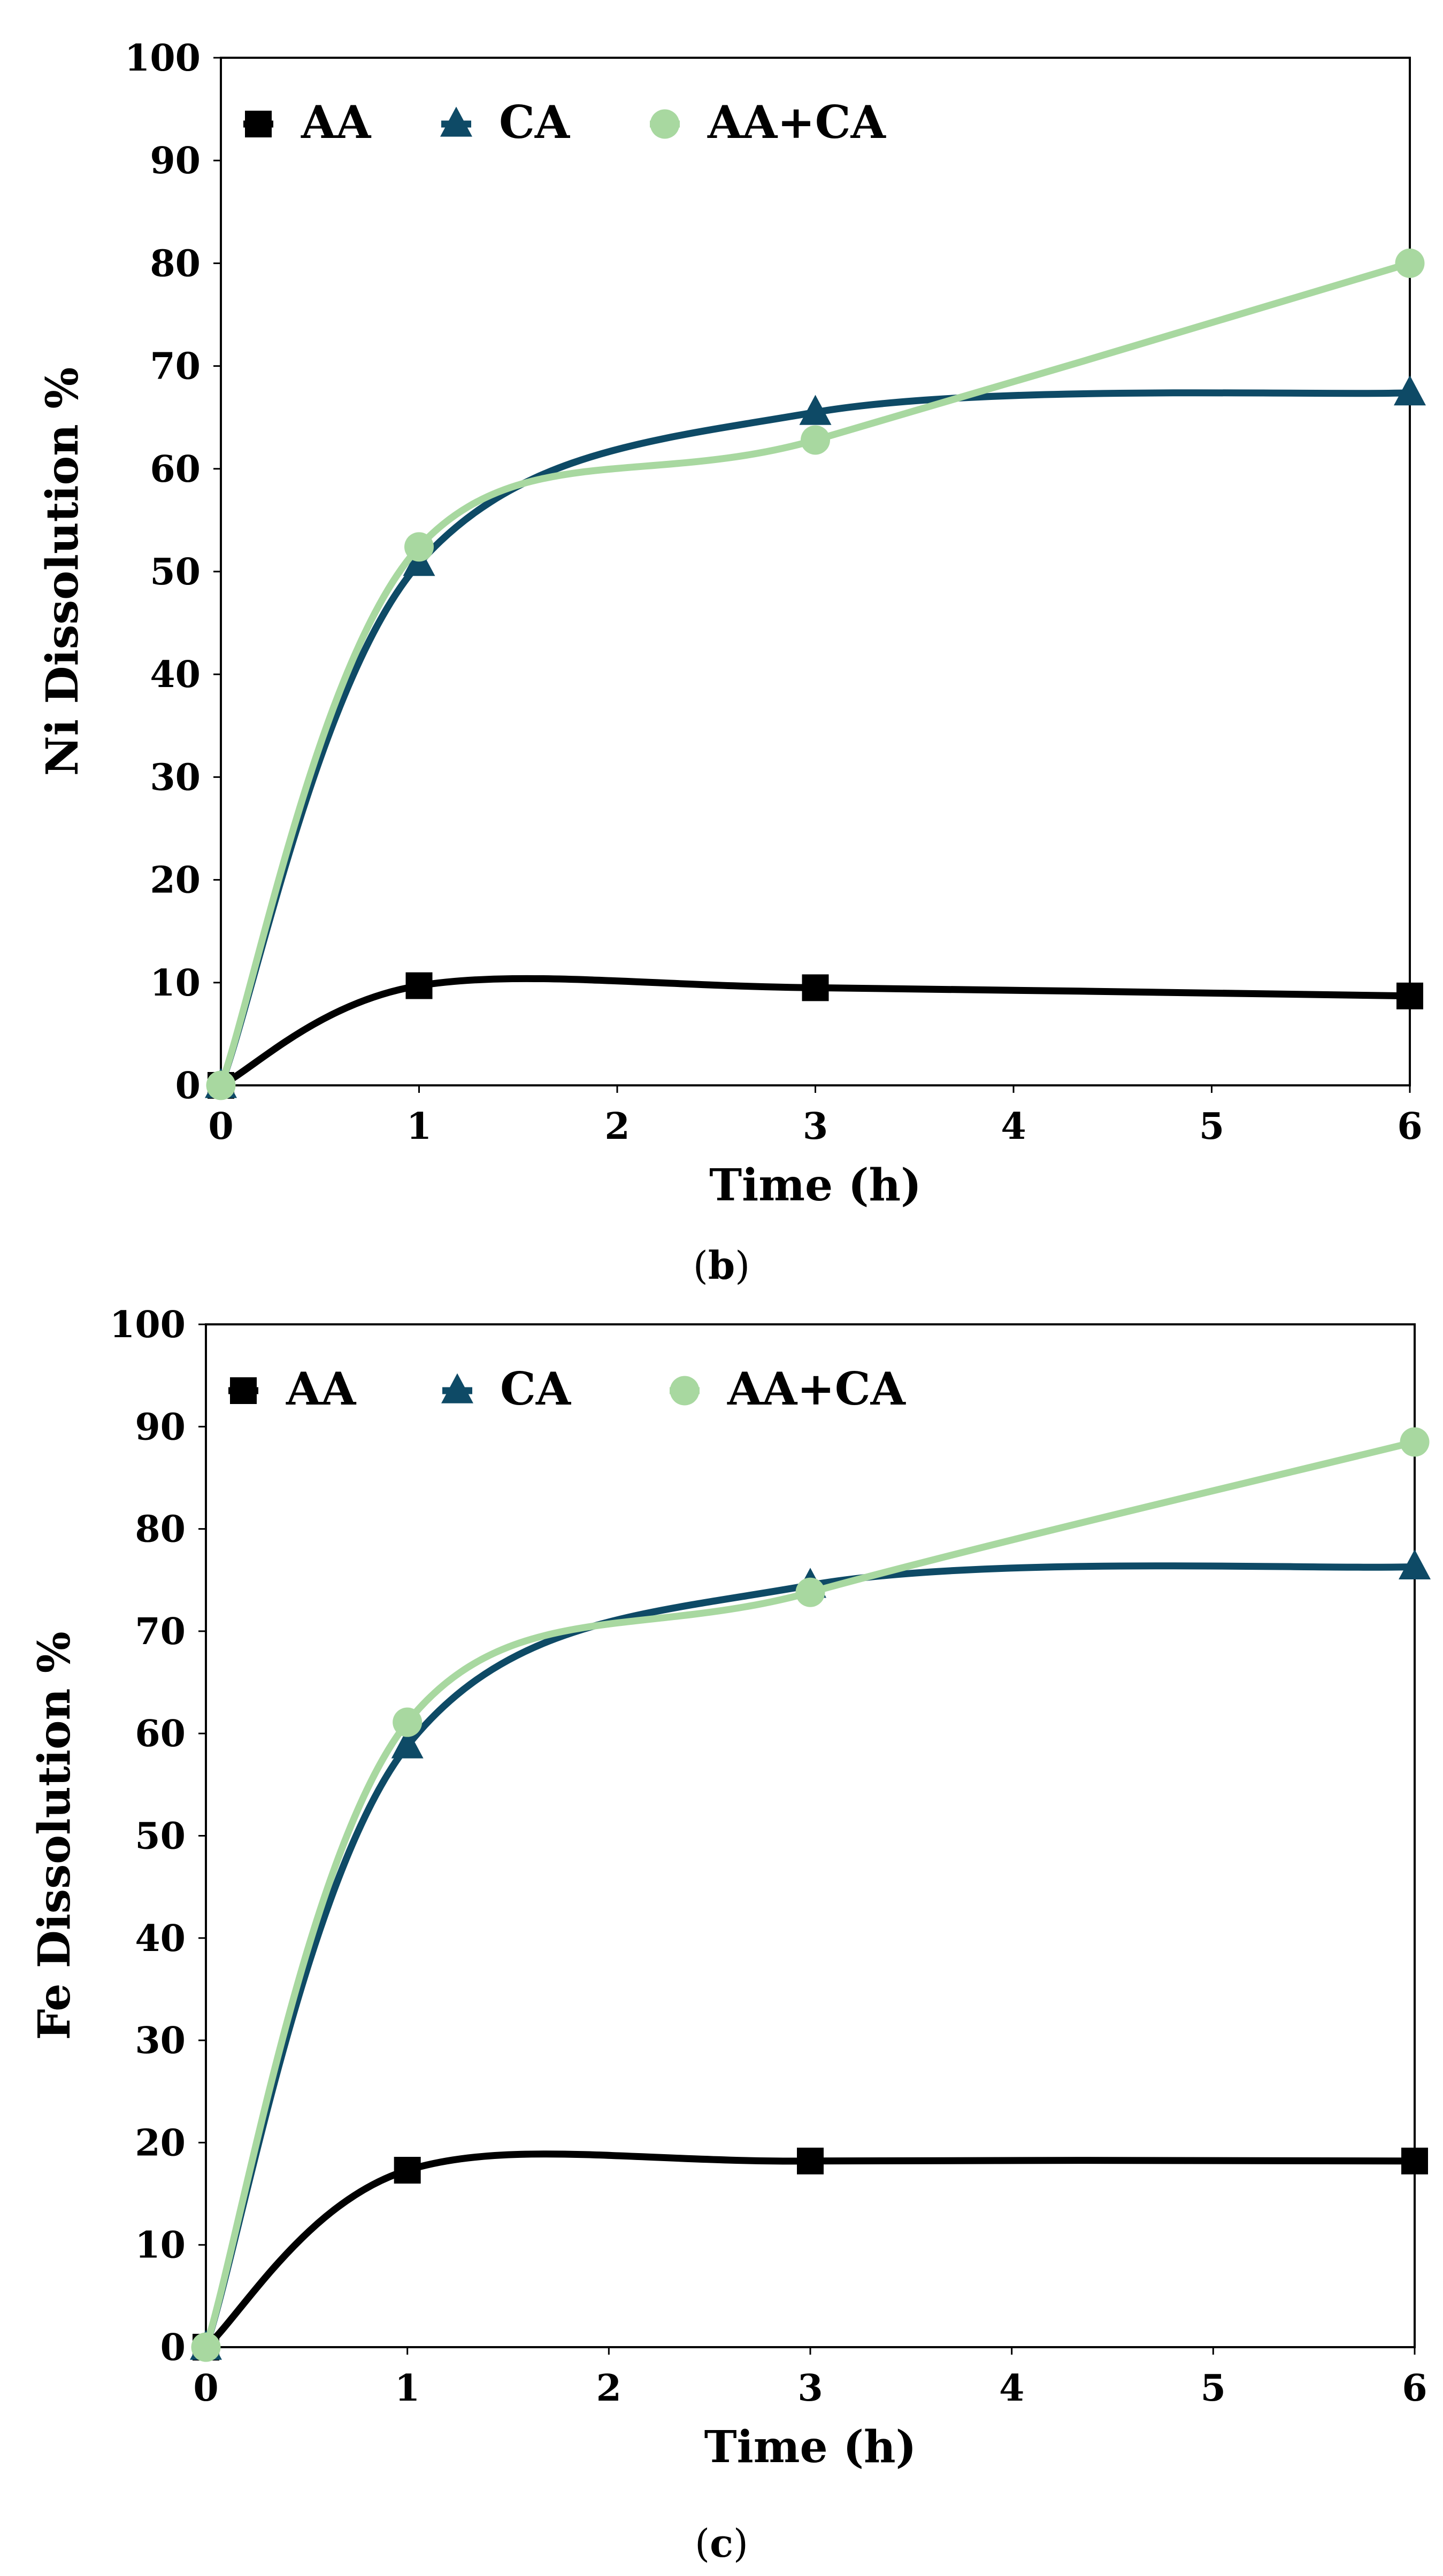 This screenshot has width=1443, height=2576. I want to click on y-axis-title: Fe Dissolution %, so click(54, 1835).